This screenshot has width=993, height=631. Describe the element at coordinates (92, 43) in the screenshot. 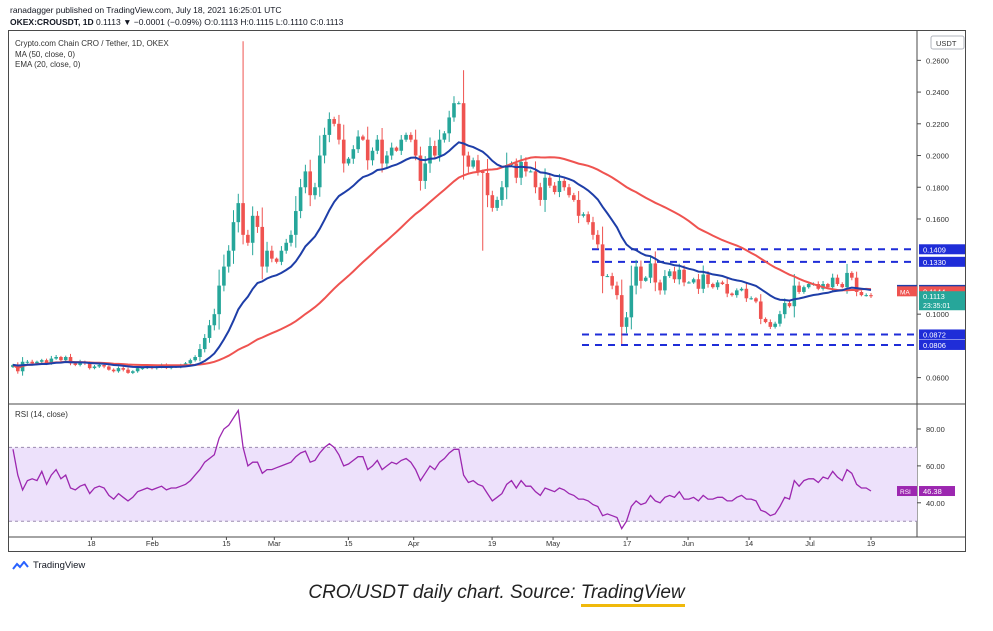

I see `chart-title: Crypto.com Chain CRO / Tether, 1D, OKEX` at that location.